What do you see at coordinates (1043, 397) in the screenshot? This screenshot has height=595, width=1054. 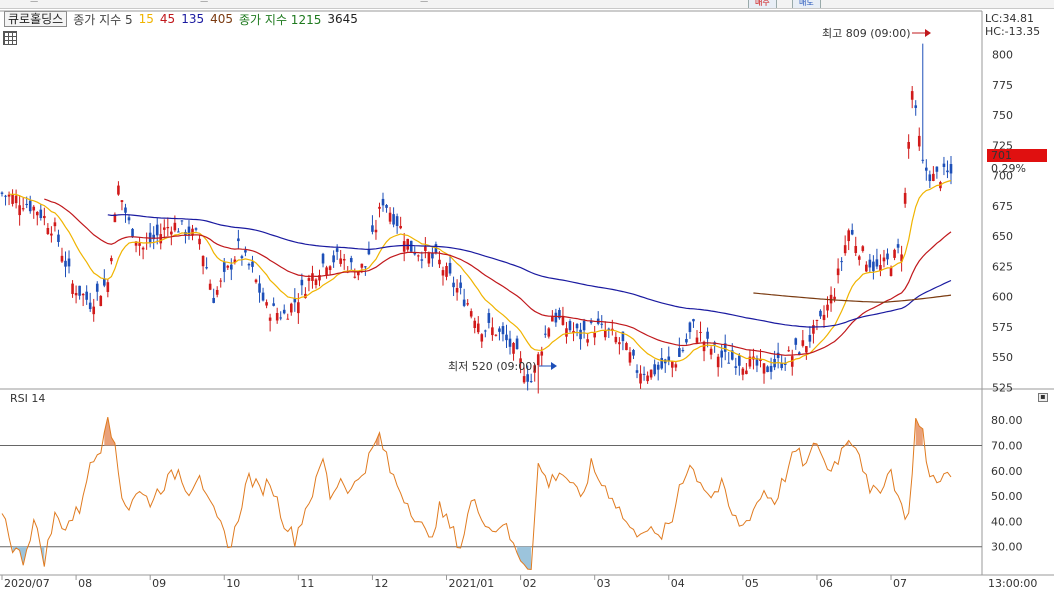 I see `rsi-panel-close-icon: ▪` at bounding box center [1043, 397].